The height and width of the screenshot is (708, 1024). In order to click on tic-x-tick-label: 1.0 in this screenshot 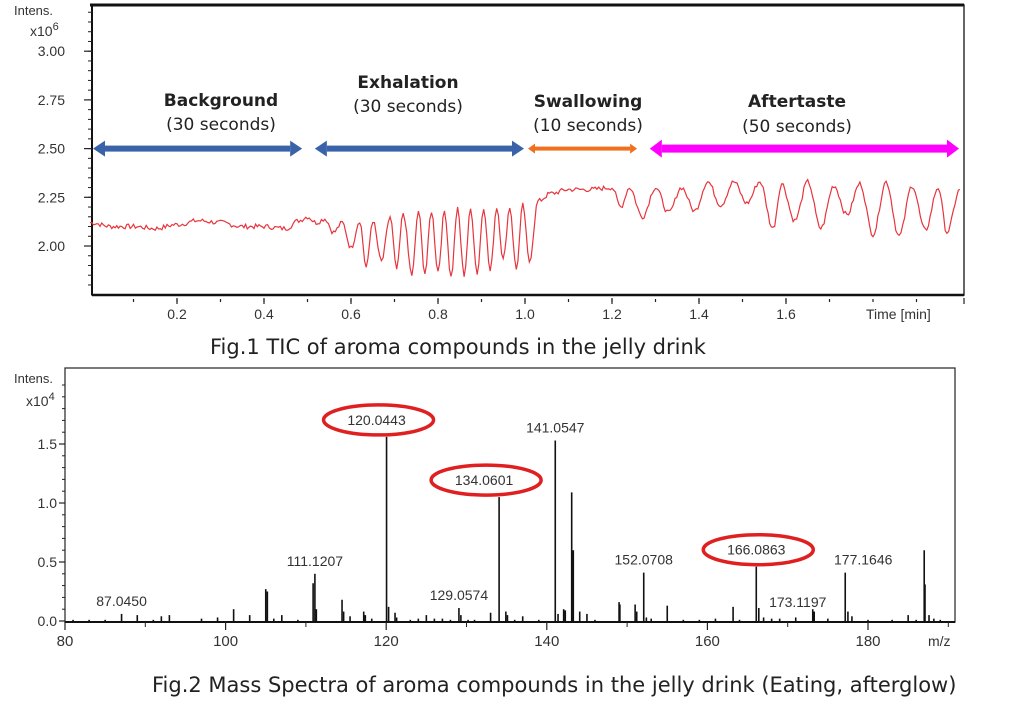, I will do `click(525, 314)`.